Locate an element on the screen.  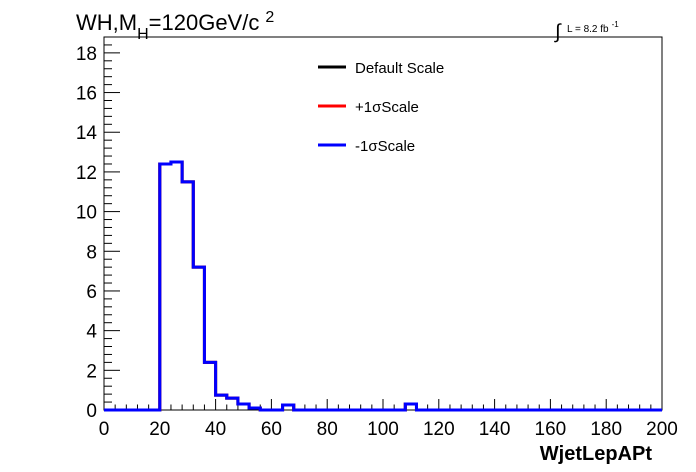
x-tick-label: 60 is located at coordinates (271, 429).